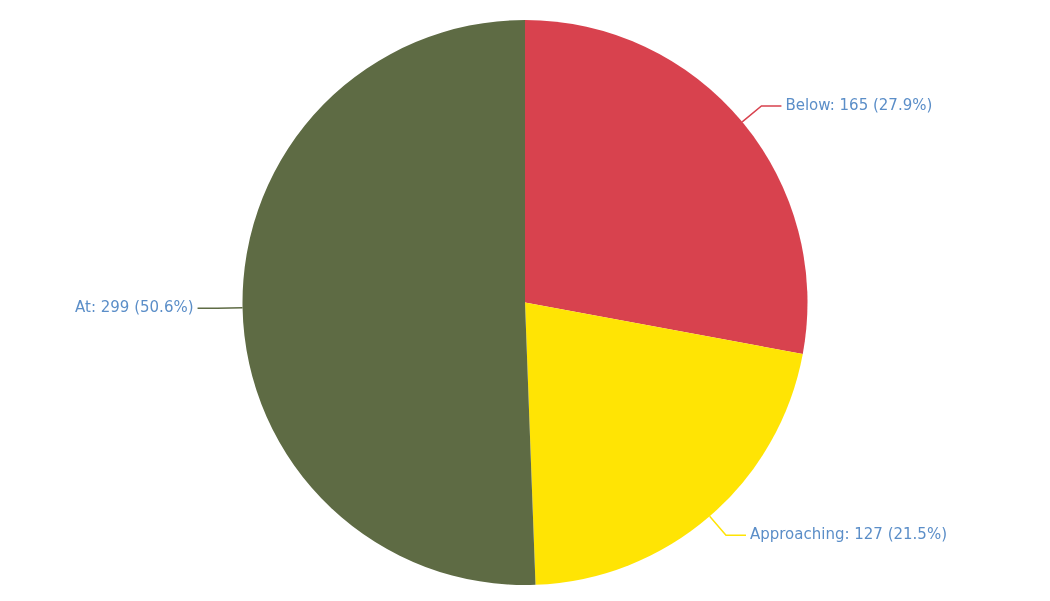 The image size is (1050, 601). What do you see at coordinates (848, 534) in the screenshot?
I see `slice-label: Approaching: 127 (21.5%)` at bounding box center [848, 534].